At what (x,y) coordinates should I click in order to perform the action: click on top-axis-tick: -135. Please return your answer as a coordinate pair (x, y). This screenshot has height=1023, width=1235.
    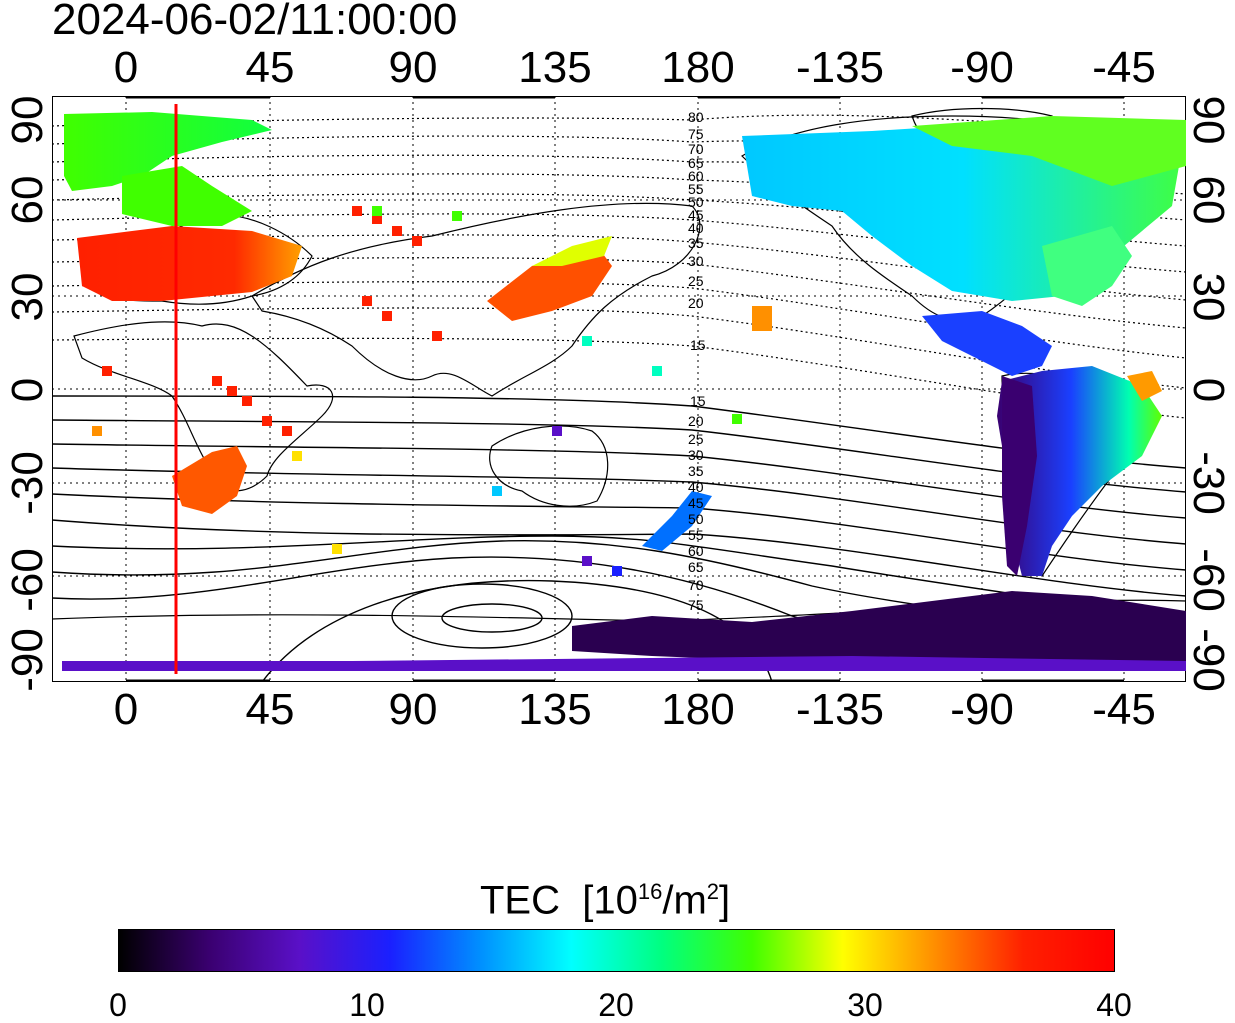
    Looking at the image, I should click on (840, 67).